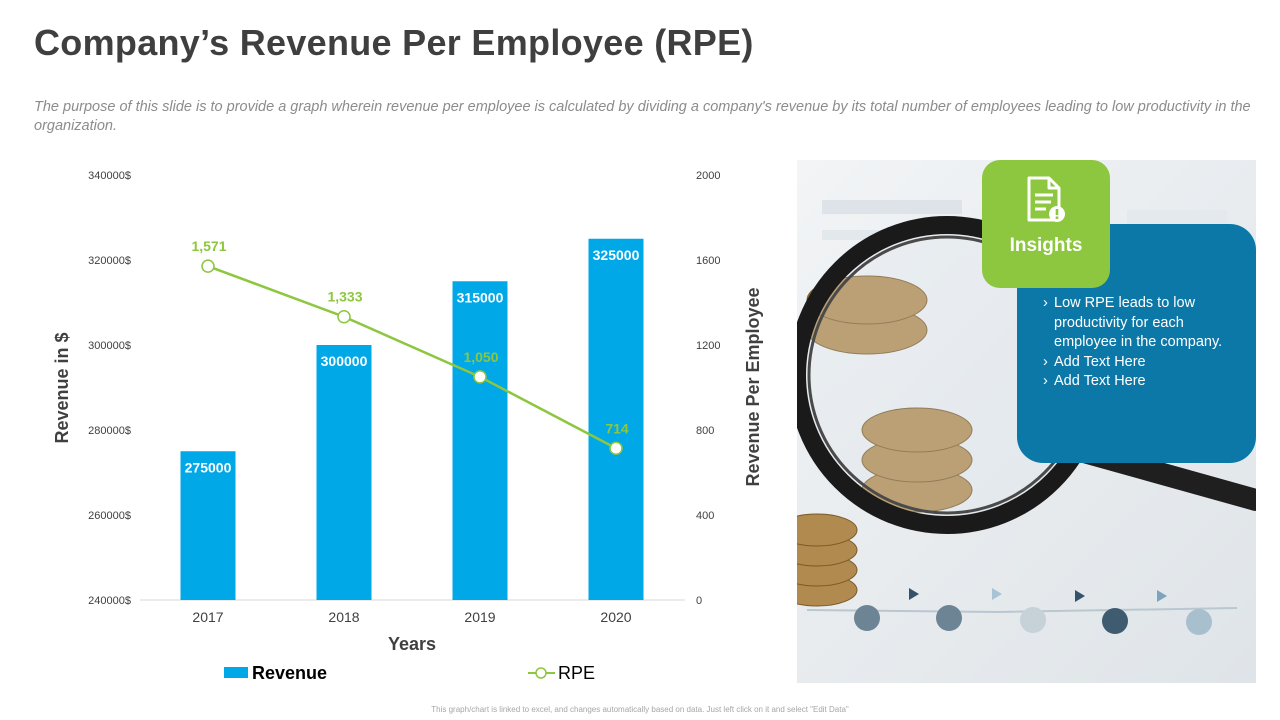 This screenshot has height=720, width=1280. What do you see at coordinates (62, 387) in the screenshot?
I see `y-axis-title: Revenue in $` at bounding box center [62, 387].